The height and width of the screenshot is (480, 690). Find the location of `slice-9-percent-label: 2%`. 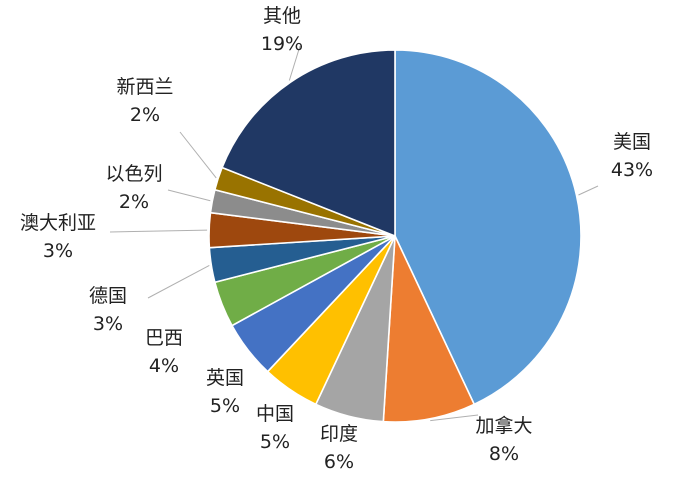

slice-9-percent-label: 2% is located at coordinates (134, 202).